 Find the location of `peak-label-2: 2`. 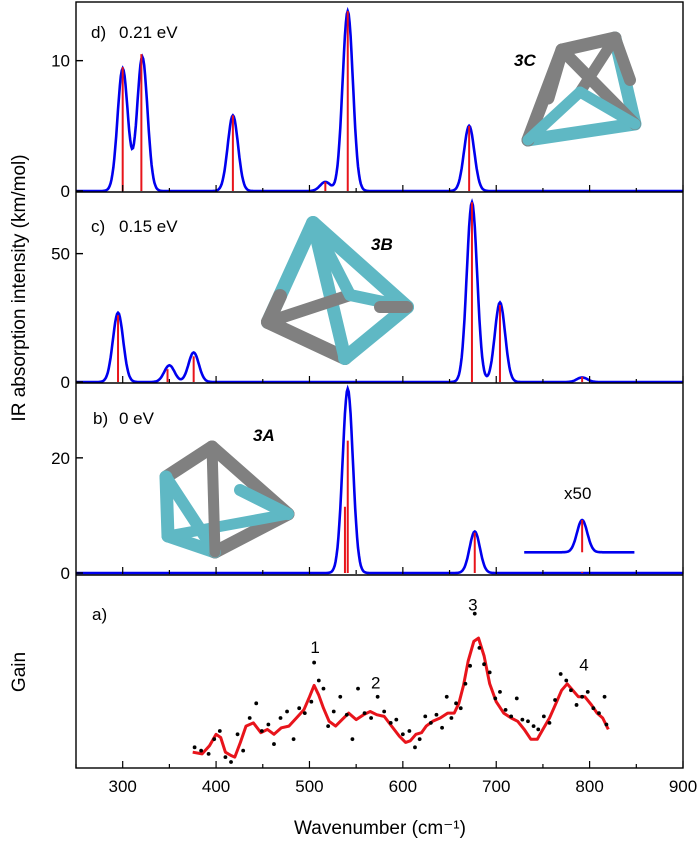

peak-label-2: 2 is located at coordinates (375, 683).